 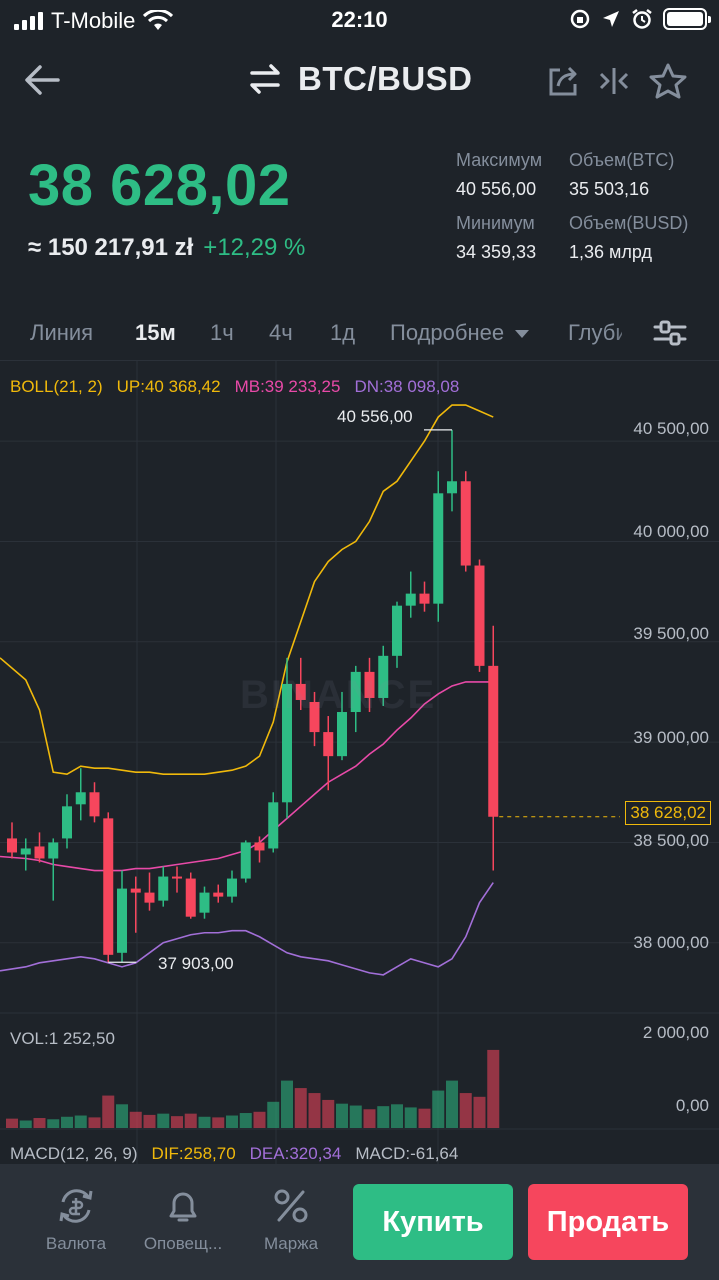 I want to click on tab-1h: 1ч, so click(x=222, y=332).